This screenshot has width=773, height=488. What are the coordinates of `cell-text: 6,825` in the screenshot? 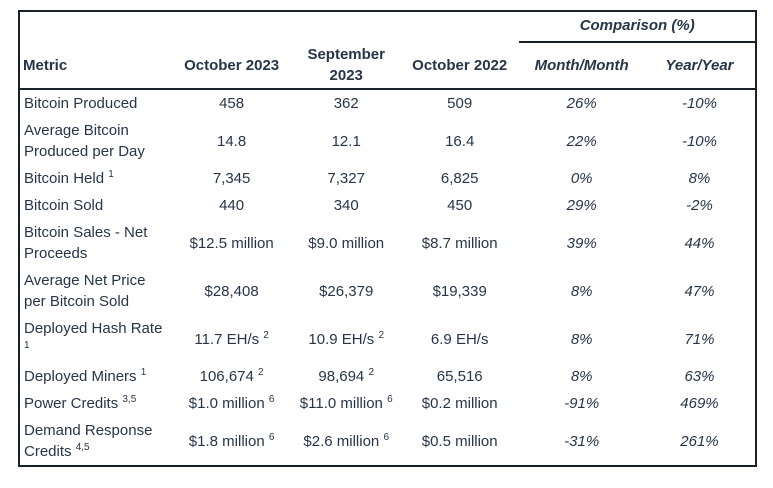 It's located at (459, 178).